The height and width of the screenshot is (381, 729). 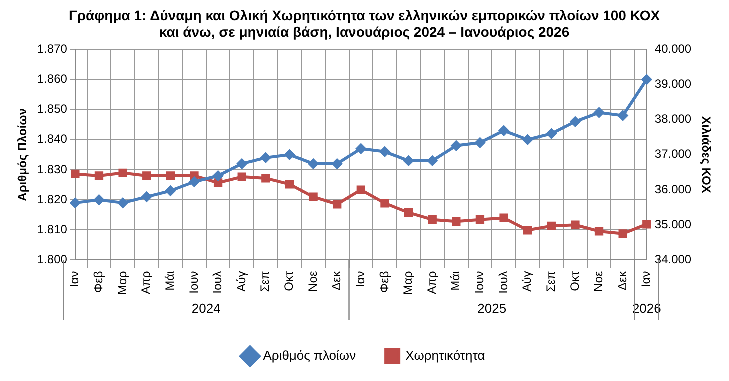 I want to click on y-tick-label: 1.860, so click(x=52, y=79).